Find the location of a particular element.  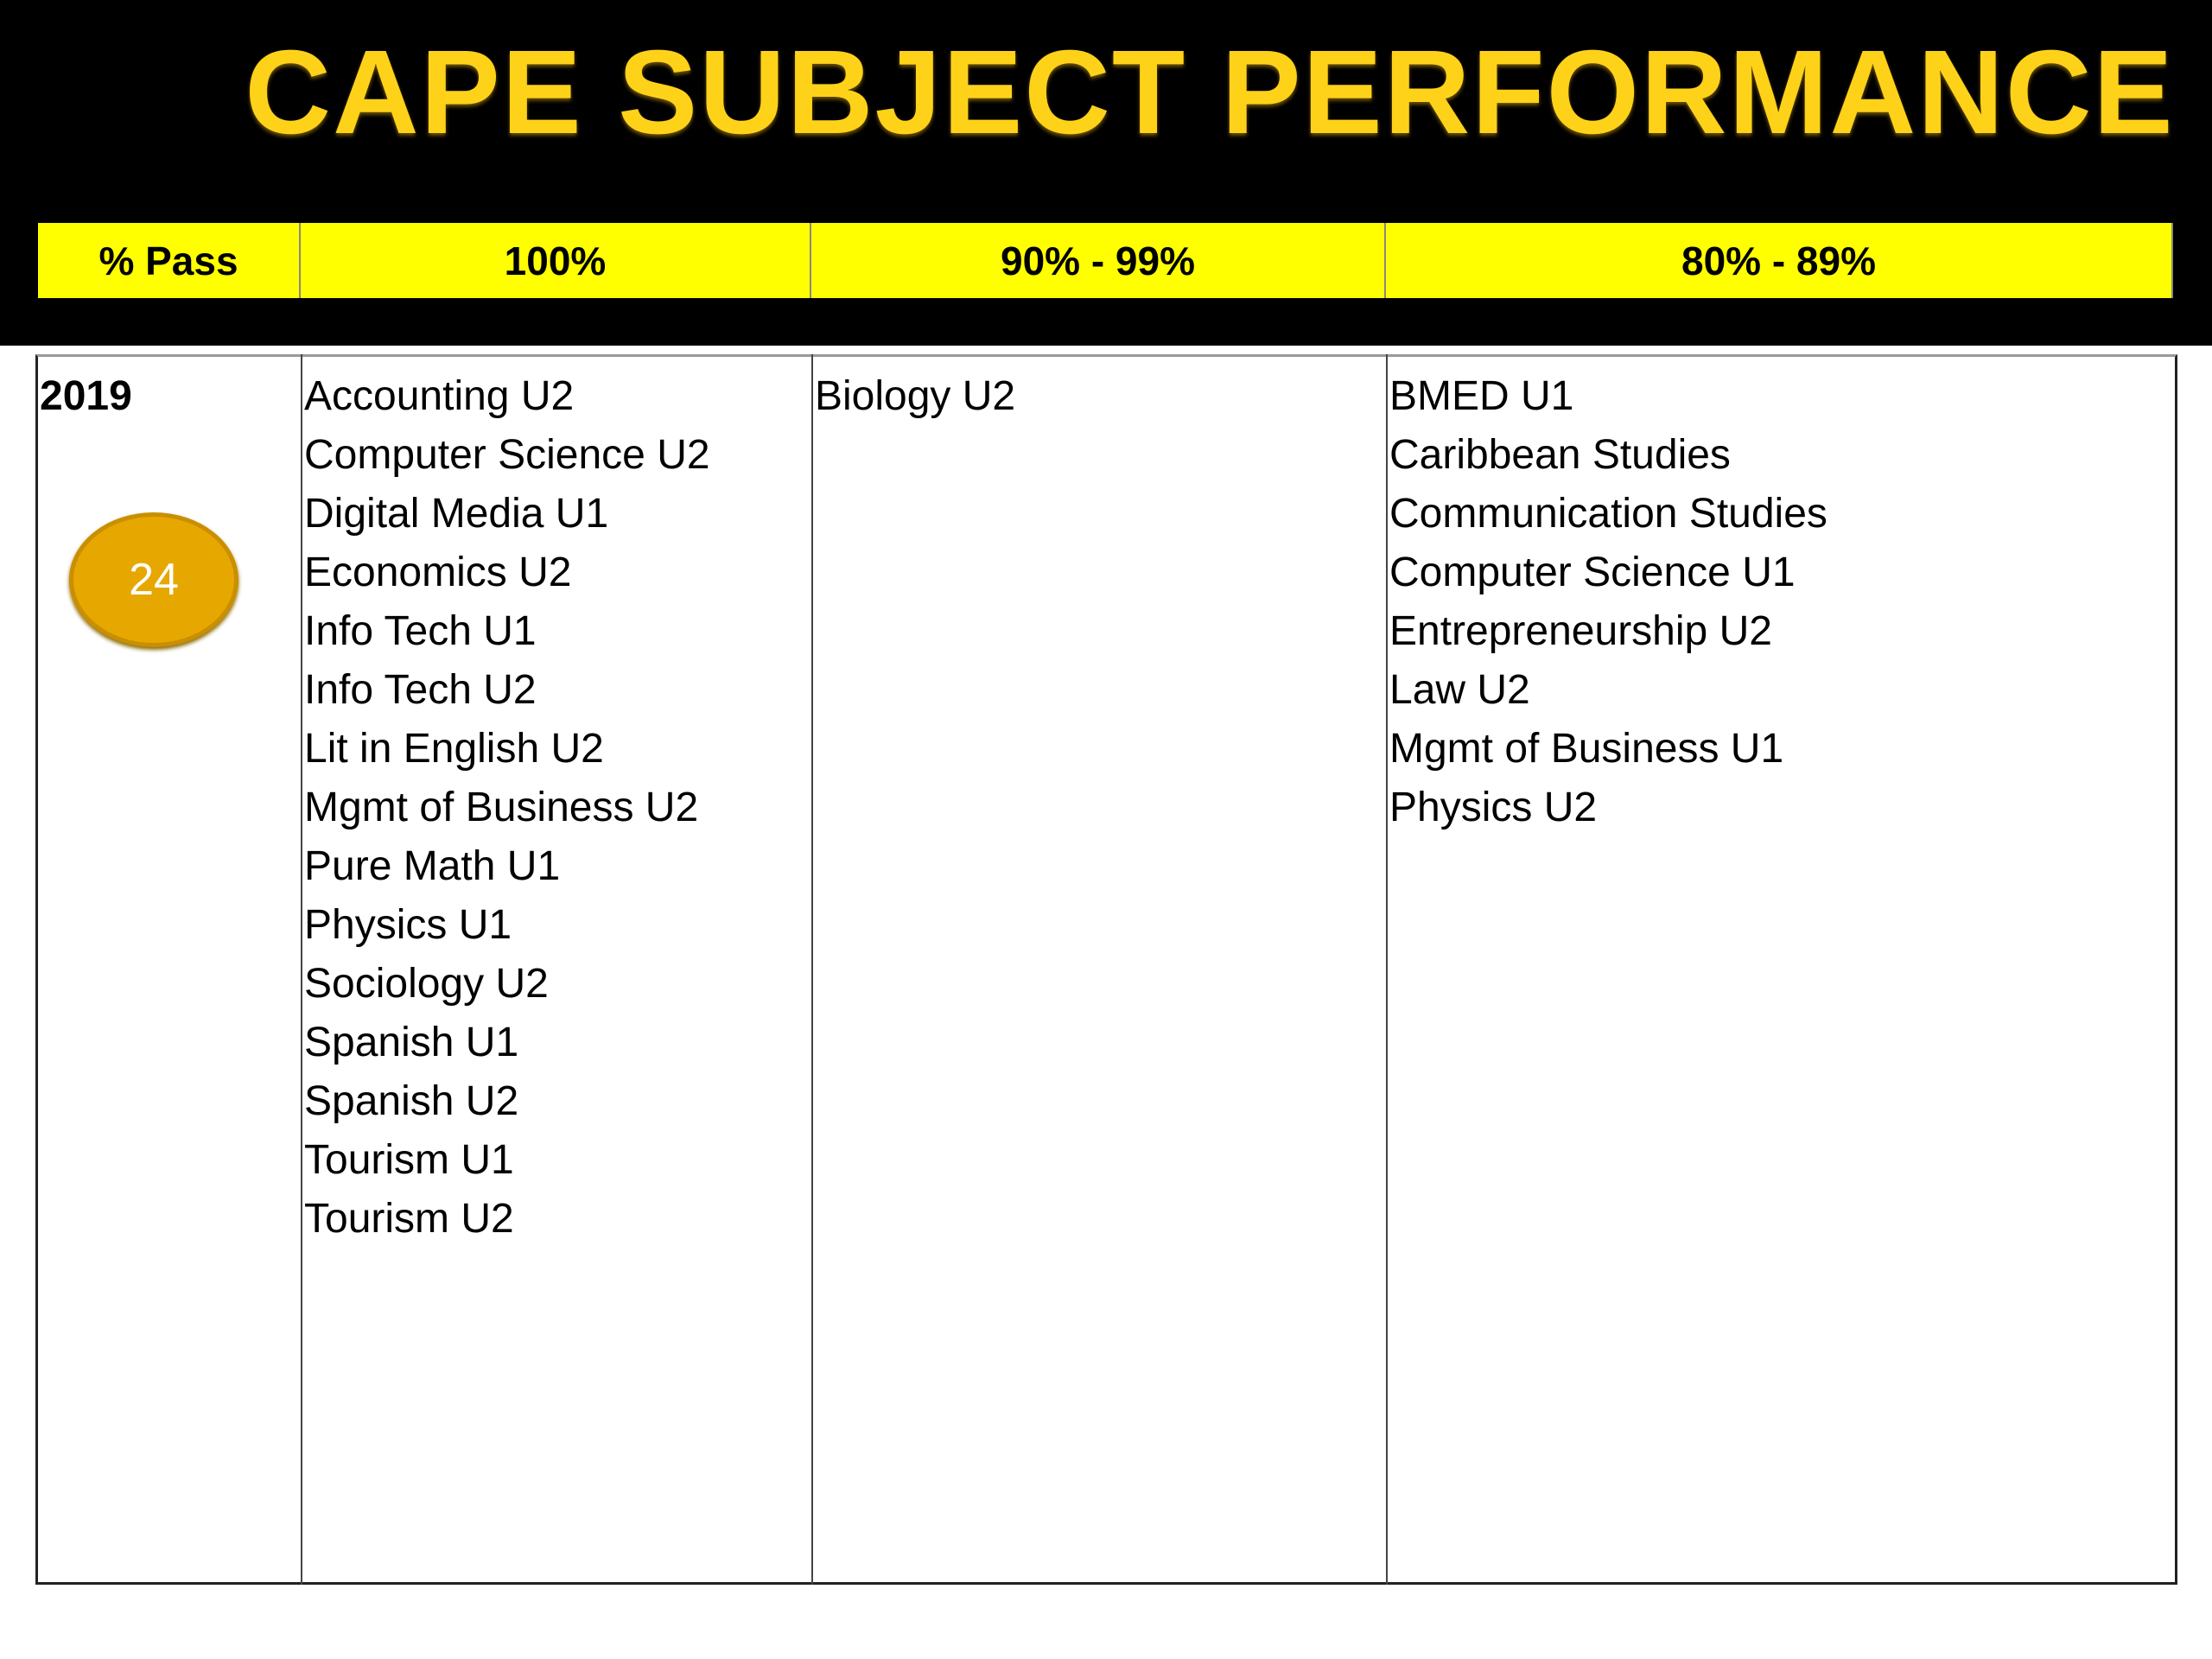

subject: Mgmt of Business U2 is located at coordinates (502, 807).